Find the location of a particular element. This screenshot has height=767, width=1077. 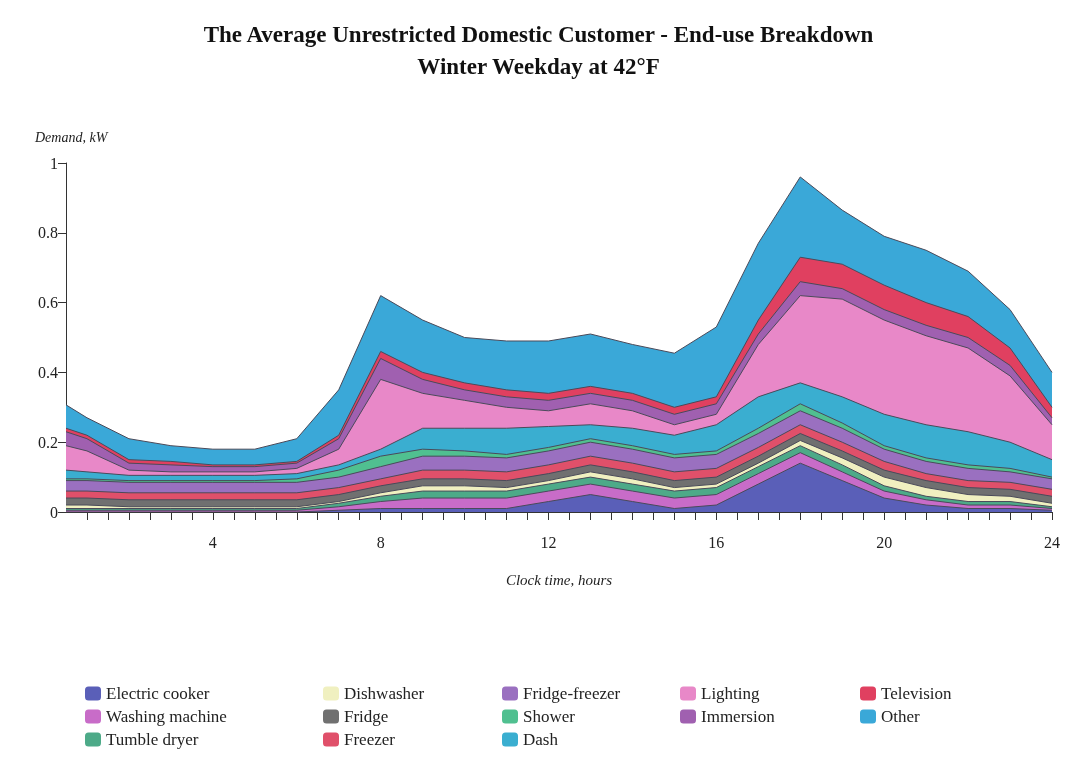

legend-label: Immersion is located at coordinates (738, 716).